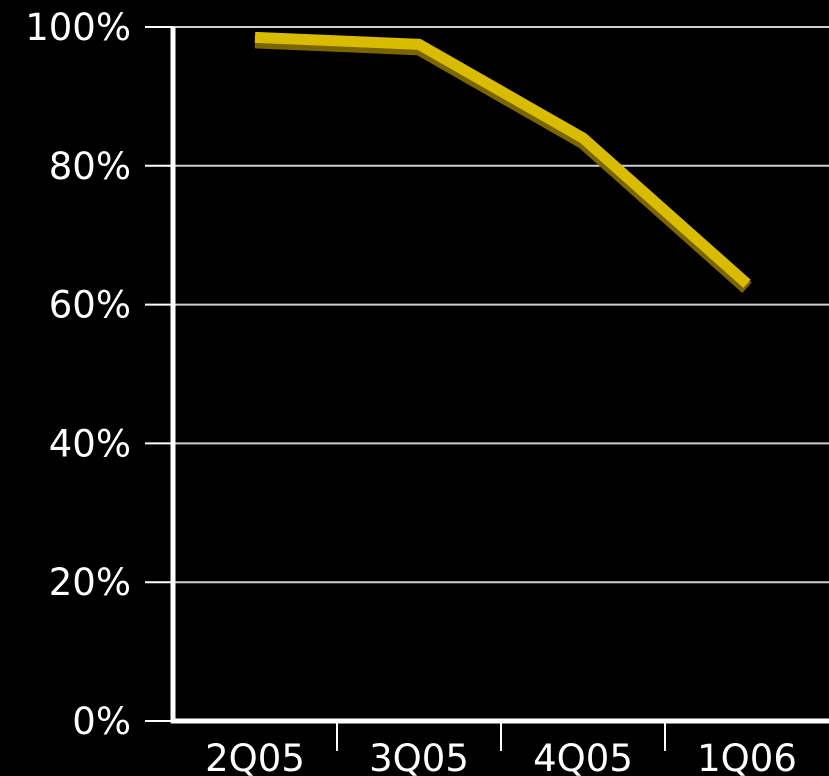 The image size is (829, 776). Describe the element at coordinates (501, 756) in the screenshot. I see `x-tick-labels: 2Q05 3Q05 4Q05 1Q06` at that location.